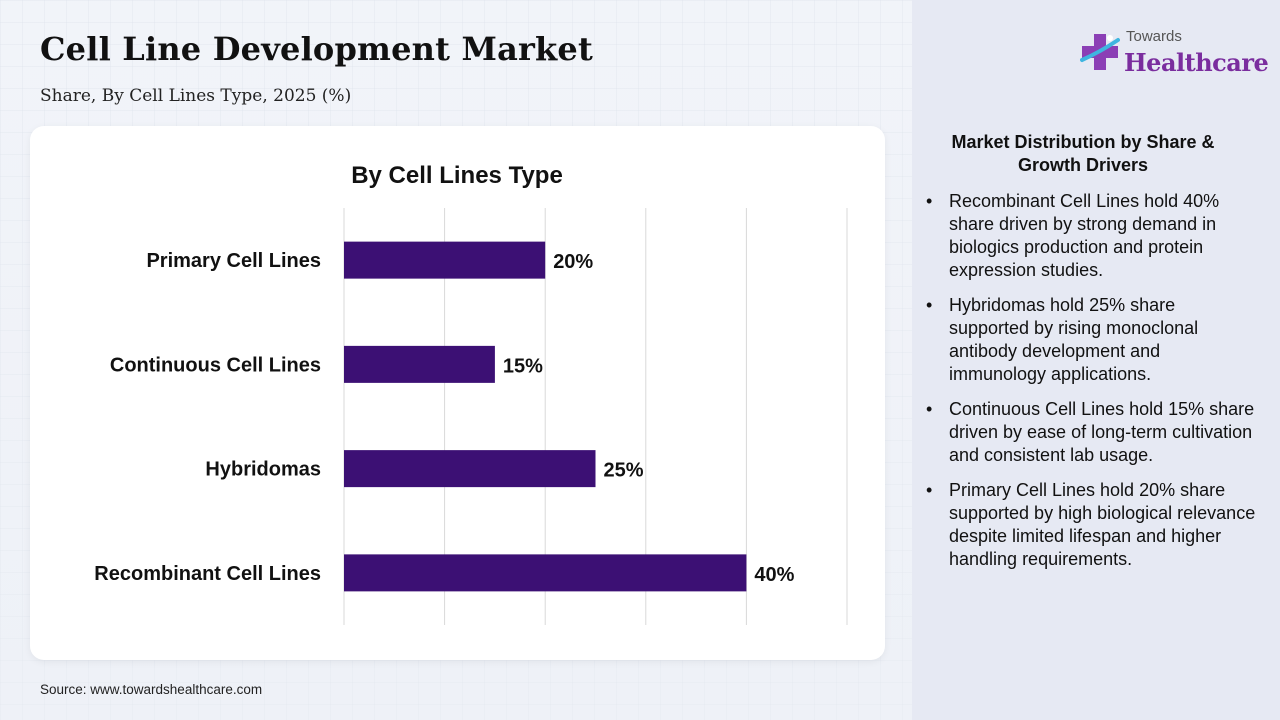  Describe the element at coordinates (215, 365) in the screenshot. I see `category-label: Continuous Cell Lines` at that location.